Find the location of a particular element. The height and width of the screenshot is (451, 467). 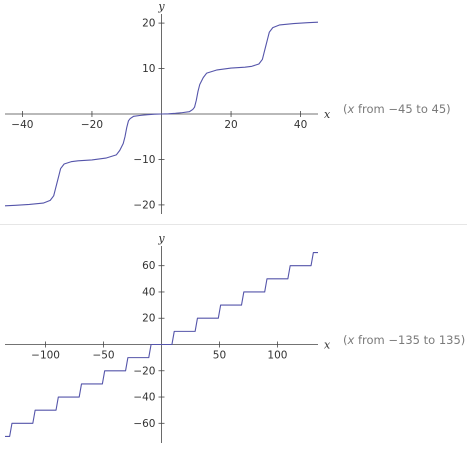

x-range-note-1: (x from −45 to 45) is located at coordinates (397, 109).